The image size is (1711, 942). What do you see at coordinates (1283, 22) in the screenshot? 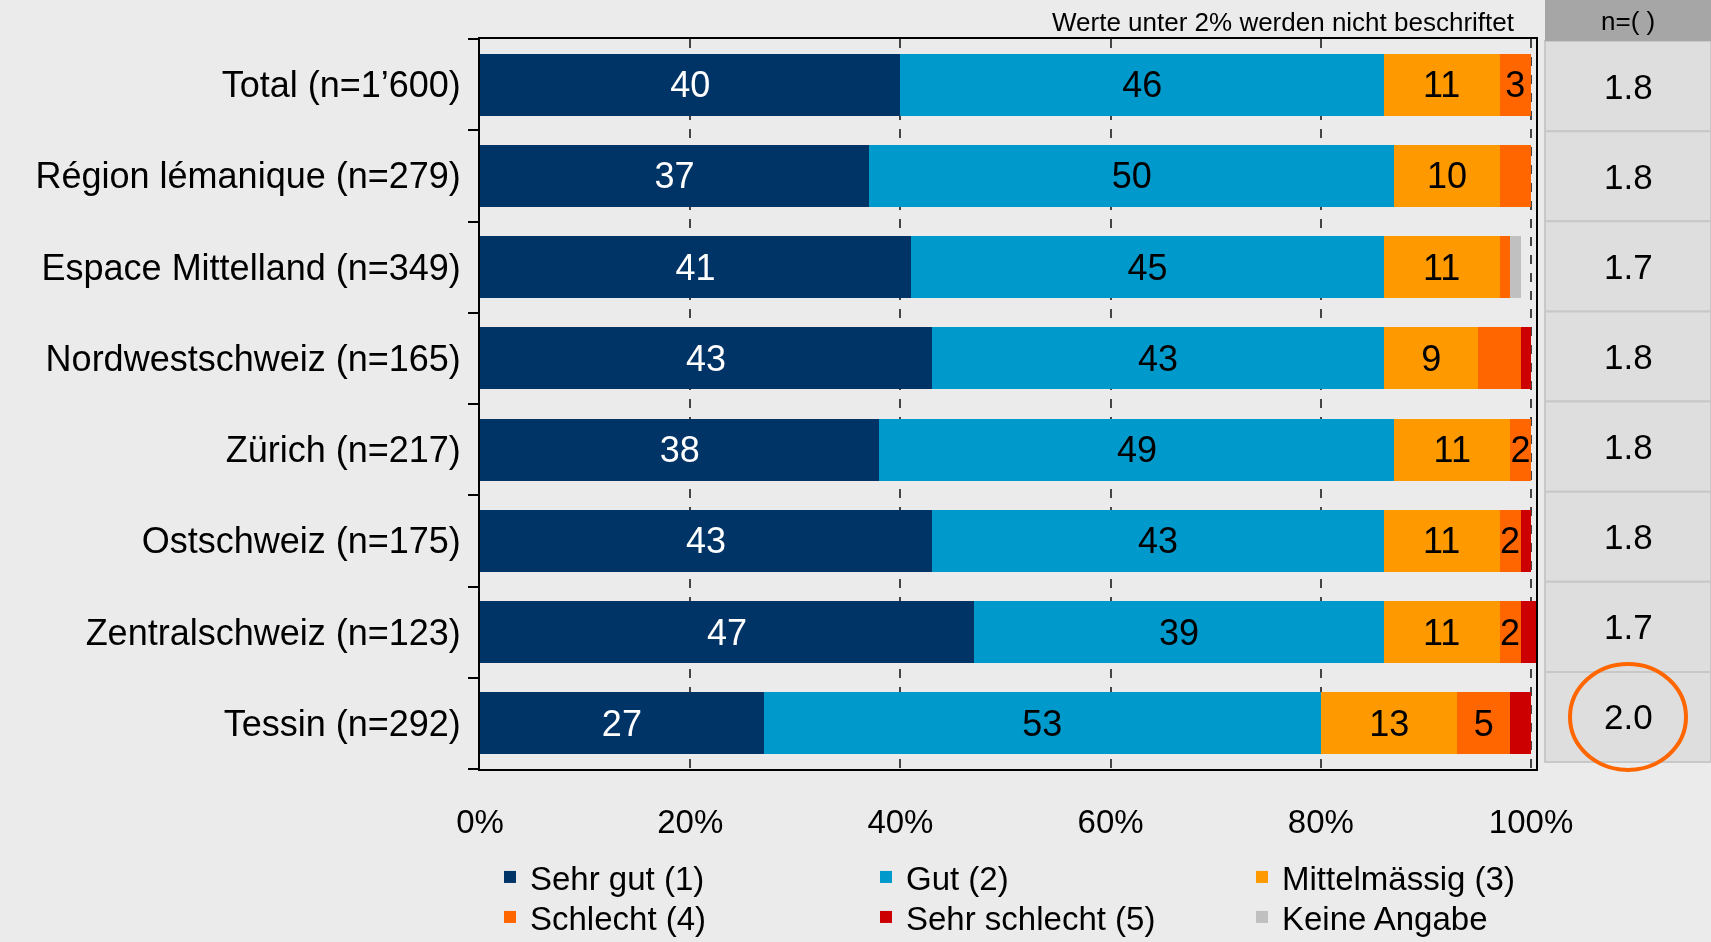
I see `text: Werte unter 2% werden nicht beschriftet` at bounding box center [1283, 22].